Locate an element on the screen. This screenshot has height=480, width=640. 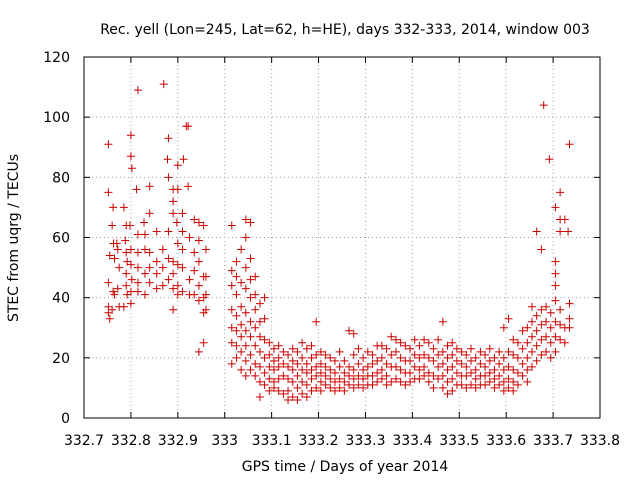
x-tick-label: 332.9 is located at coordinates (178, 441).